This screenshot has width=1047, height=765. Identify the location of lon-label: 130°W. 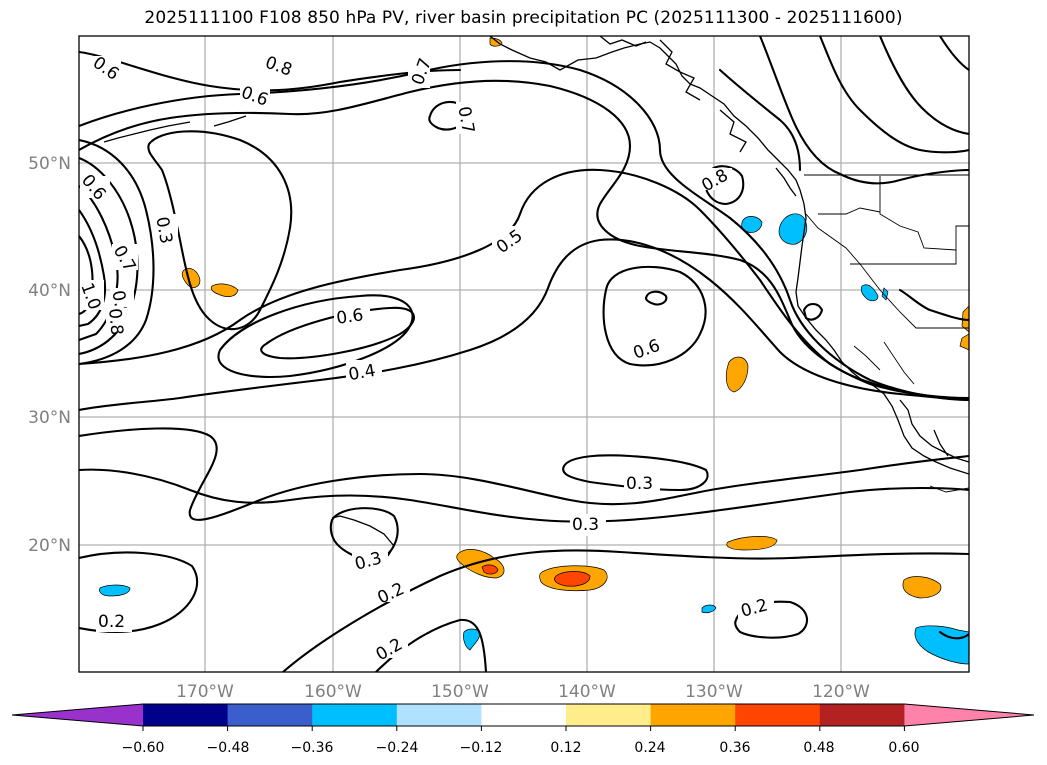
(714, 692).